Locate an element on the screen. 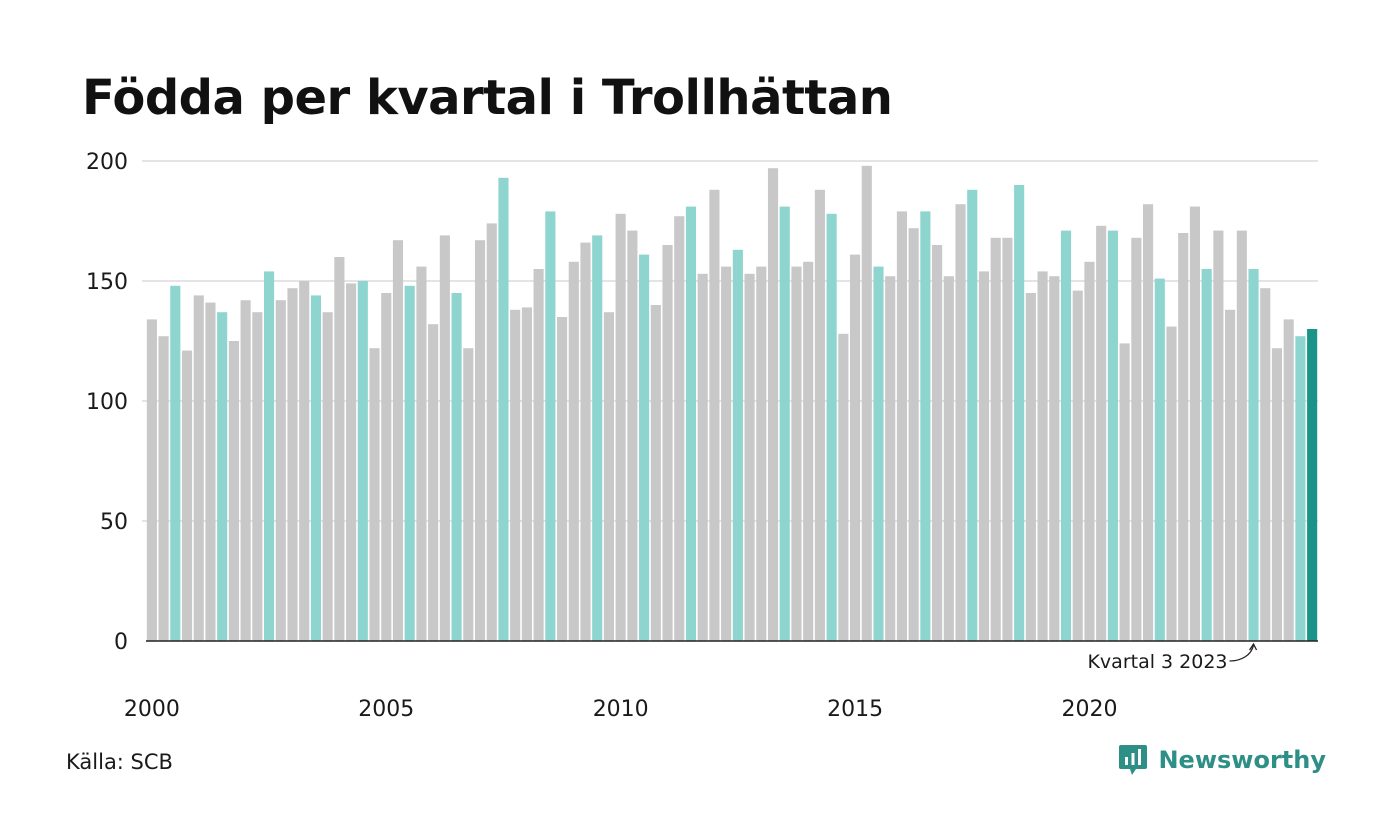  x-axis-labels: 2000 2005 2010 2015 2020 is located at coordinates (621, 709).